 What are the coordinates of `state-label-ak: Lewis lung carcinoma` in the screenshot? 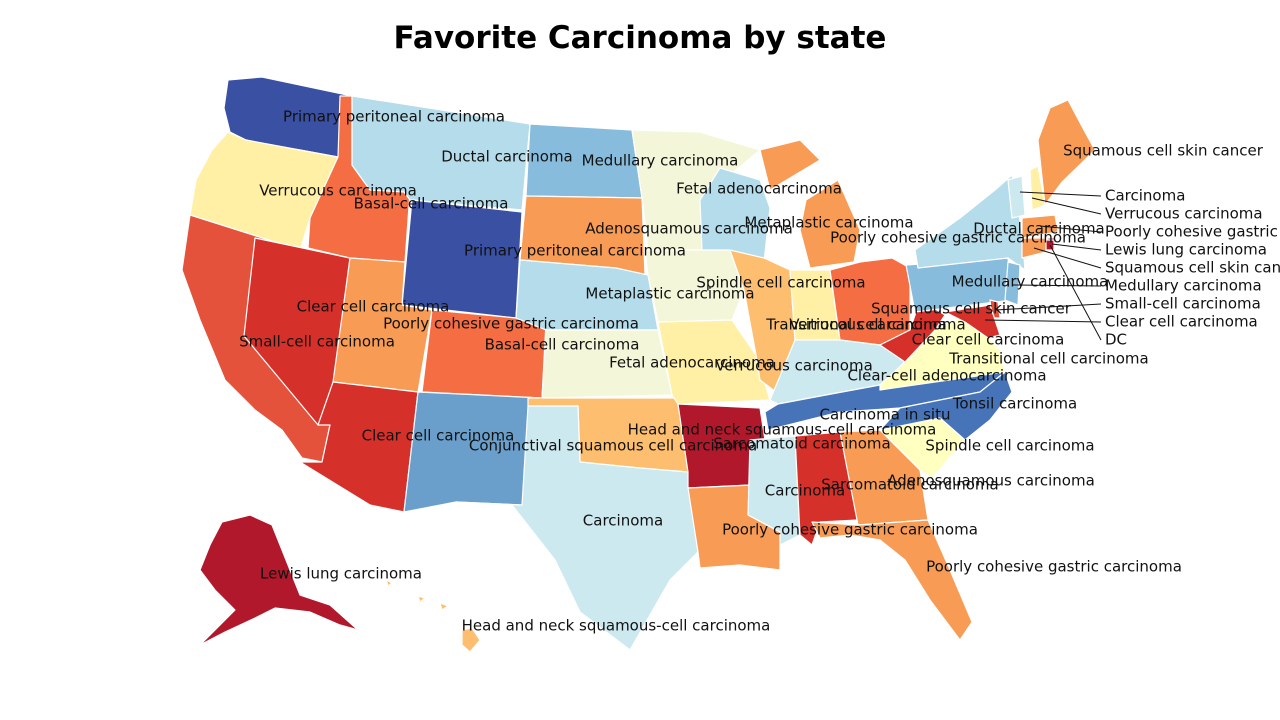 It's located at (341, 574).